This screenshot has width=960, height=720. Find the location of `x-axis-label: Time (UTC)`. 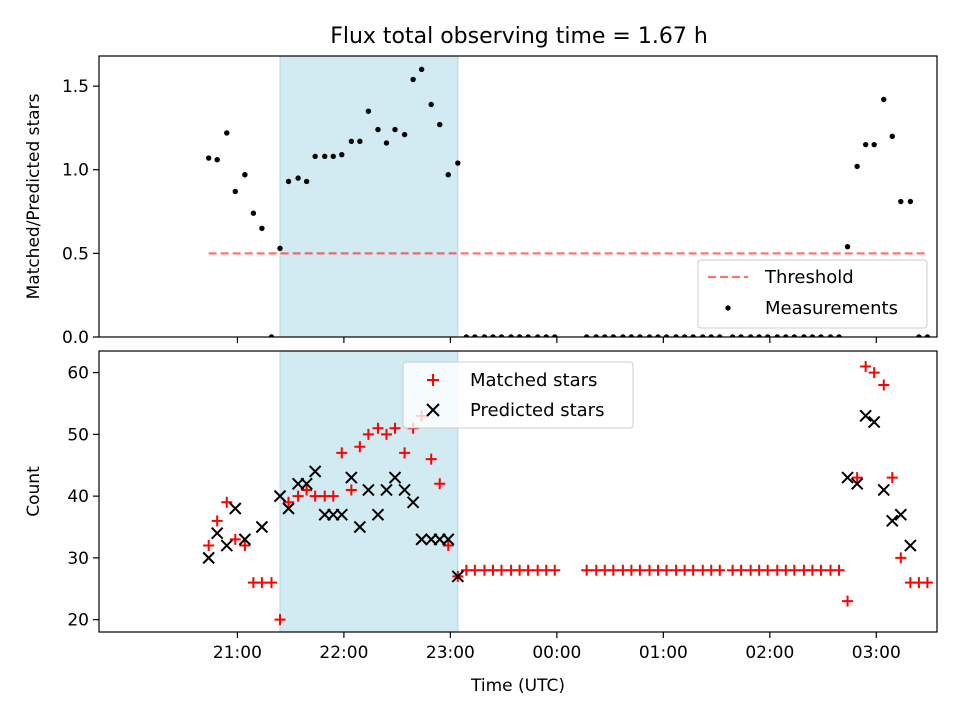

x-axis-label: Time (UTC) is located at coordinates (517, 686).